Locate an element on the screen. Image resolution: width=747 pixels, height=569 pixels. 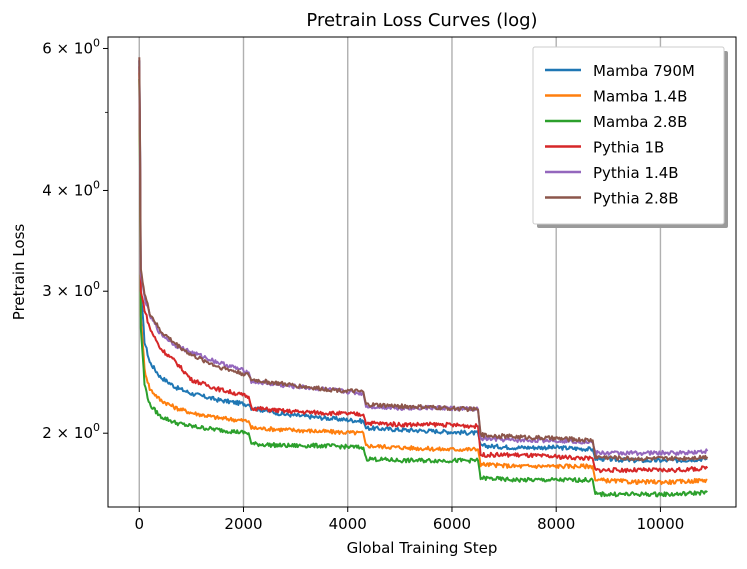
legend-label: Mamba 790M is located at coordinates (644, 71).